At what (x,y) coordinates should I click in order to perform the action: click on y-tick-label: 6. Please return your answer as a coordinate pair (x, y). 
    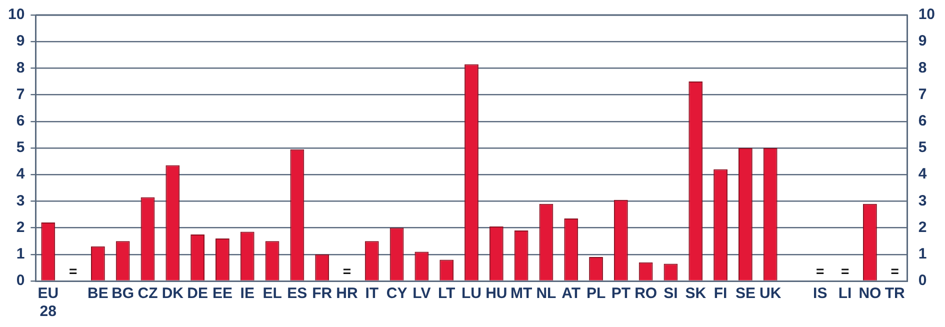
    Looking at the image, I should click on (20, 121).